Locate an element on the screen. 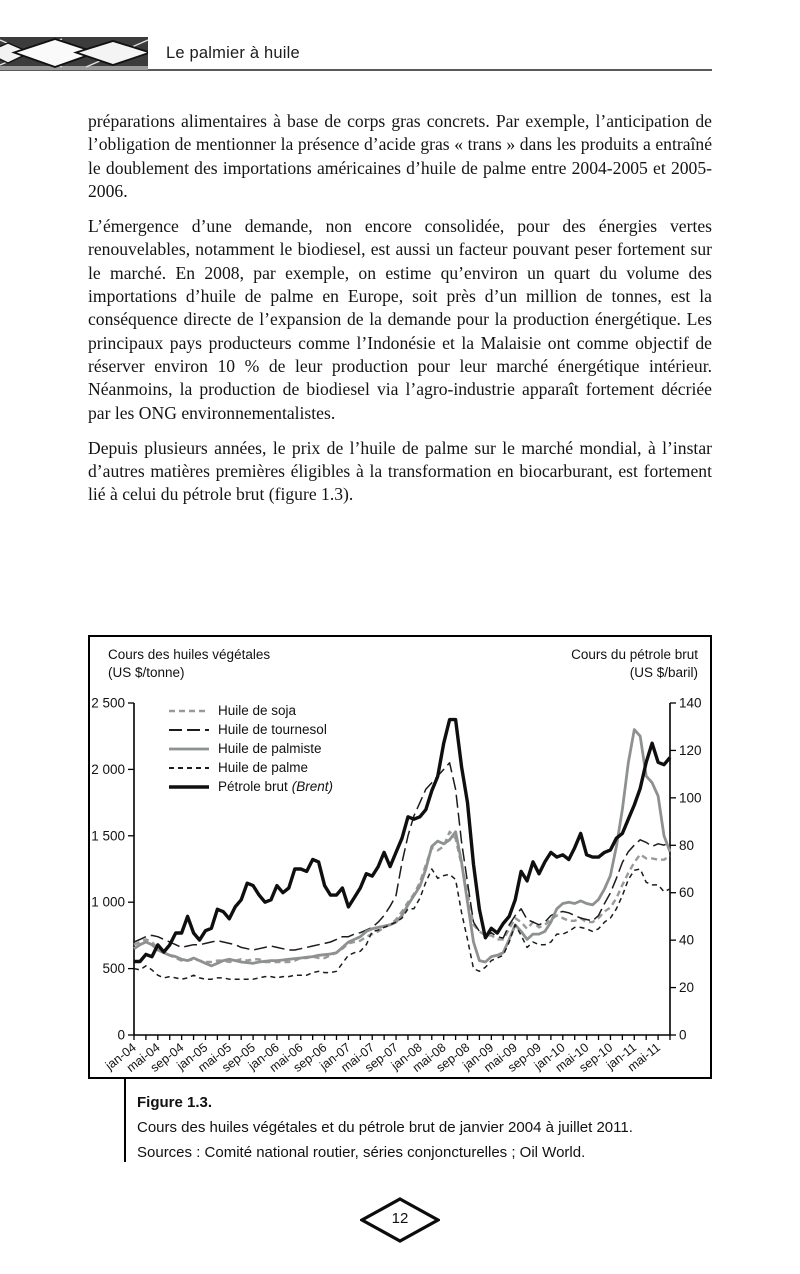 The image size is (800, 1274). right-axis-title: Cours du pétrole brut (US $/baril) is located at coordinates (634, 663).